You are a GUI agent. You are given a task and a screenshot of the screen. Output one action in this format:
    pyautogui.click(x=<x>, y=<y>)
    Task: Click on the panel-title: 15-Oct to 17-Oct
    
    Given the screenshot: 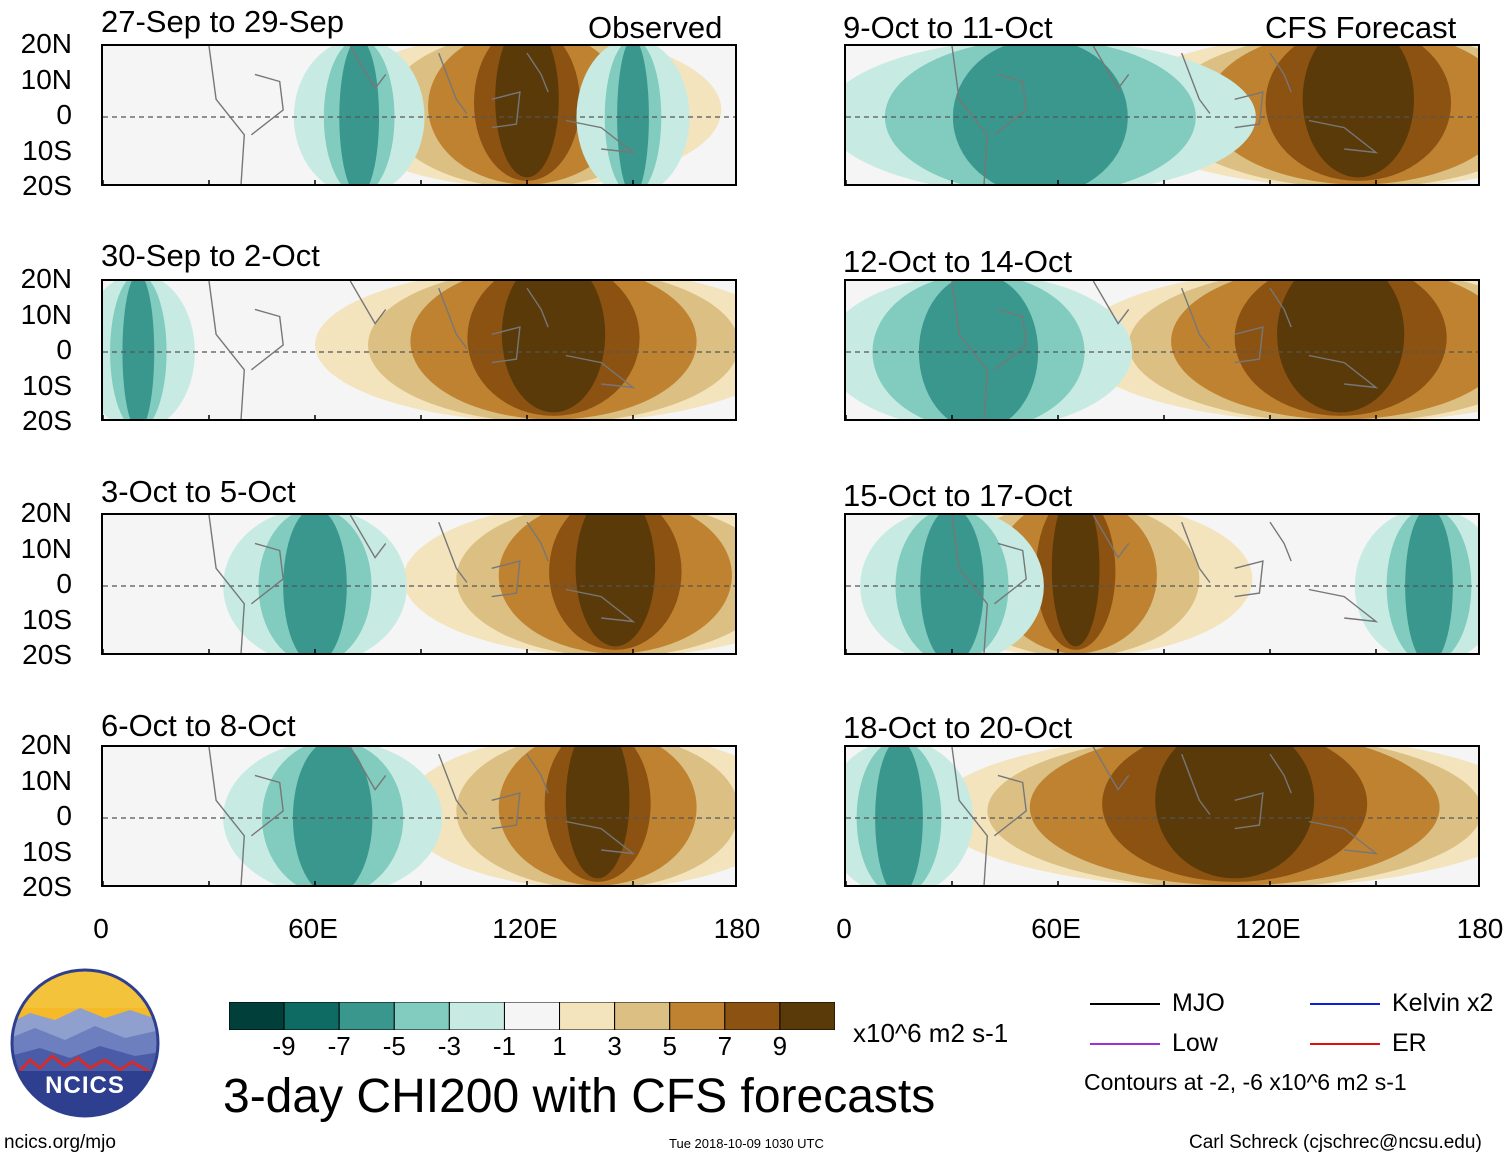 What is the action you would take?
    pyautogui.click(x=958, y=495)
    